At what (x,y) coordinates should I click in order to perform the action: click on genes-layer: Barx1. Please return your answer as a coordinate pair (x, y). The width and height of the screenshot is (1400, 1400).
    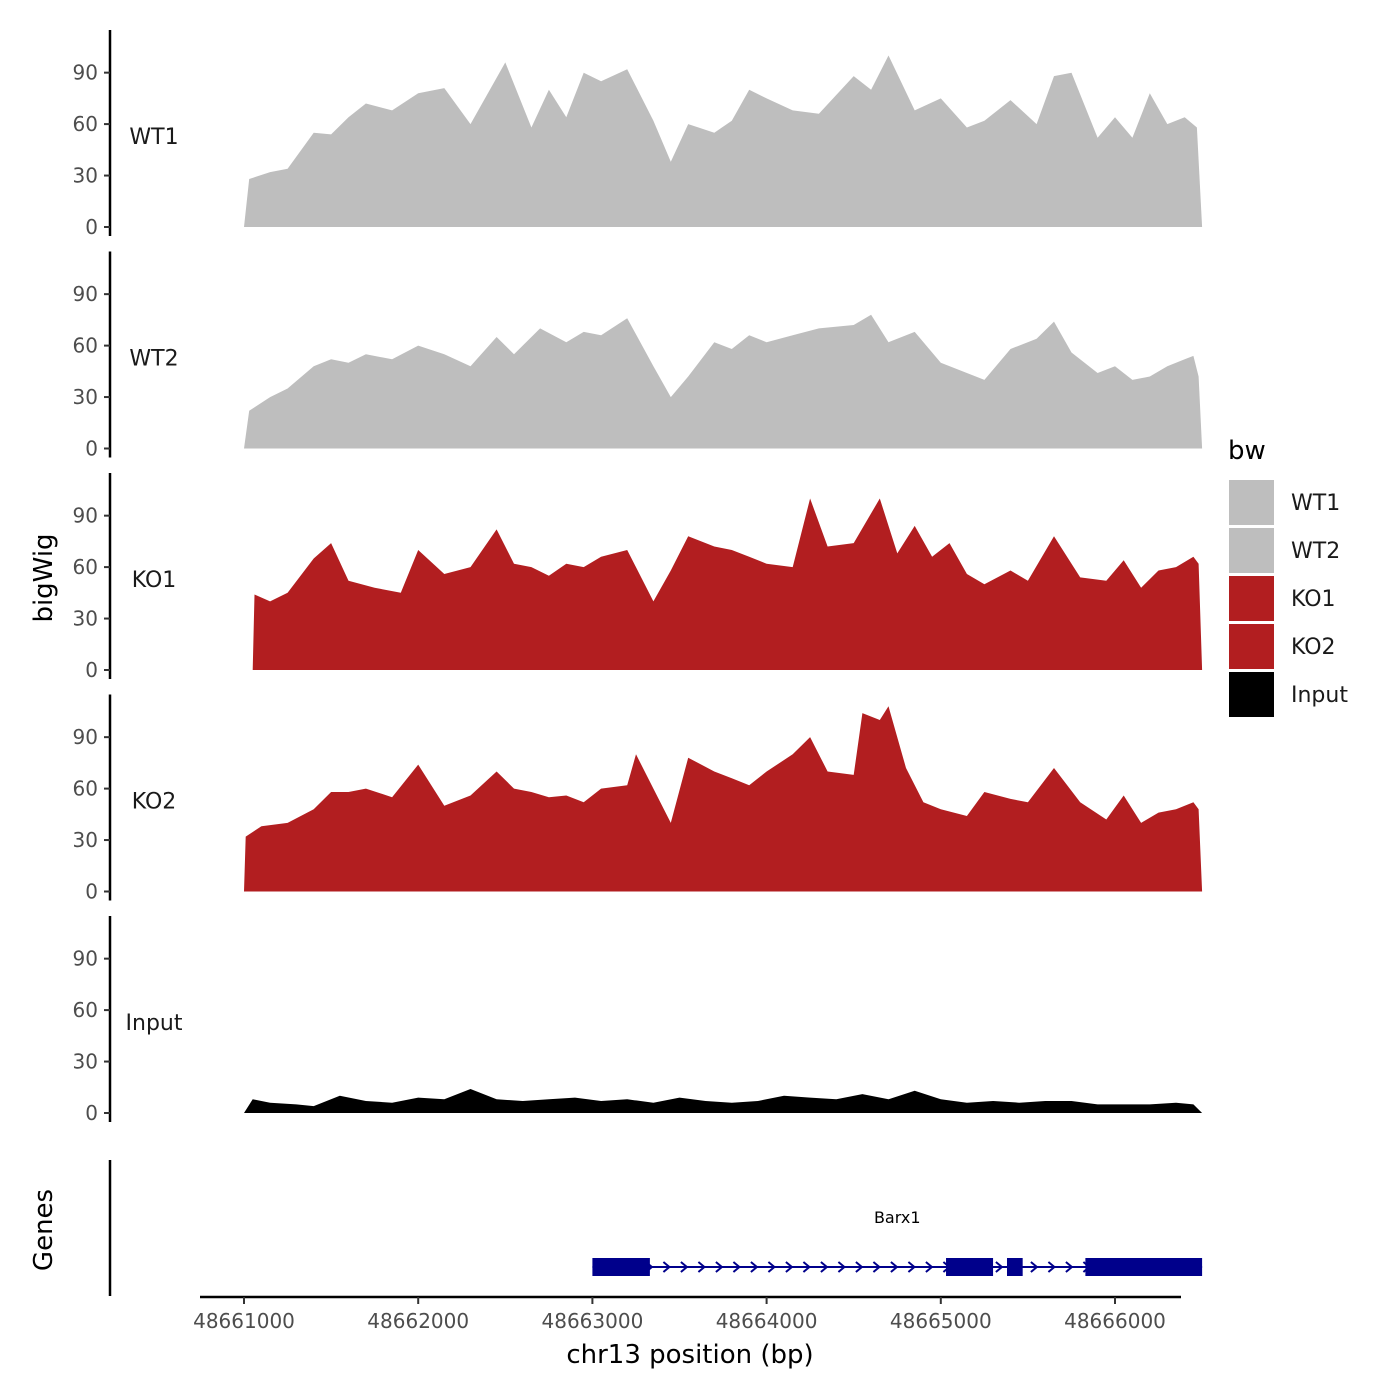
    Looking at the image, I should click on (655, 1228).